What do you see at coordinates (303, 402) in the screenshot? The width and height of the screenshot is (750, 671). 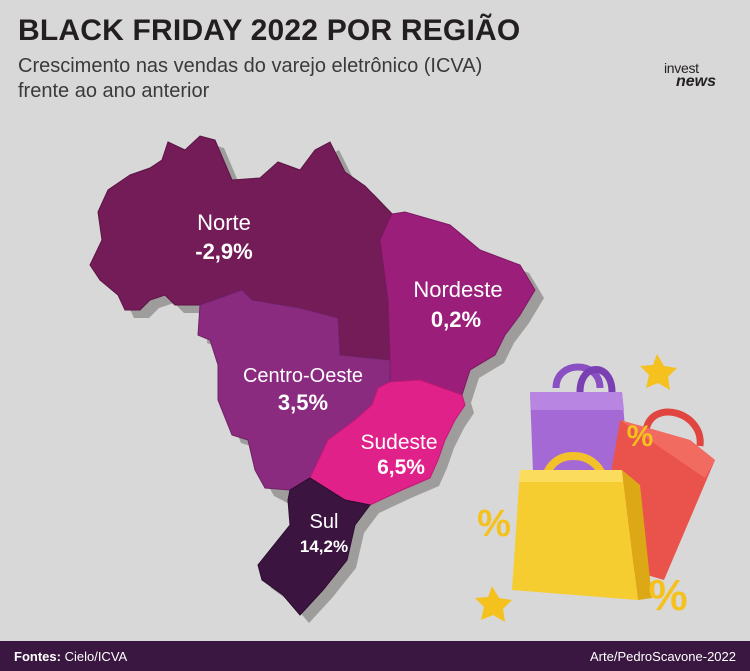 I see `region-value-centro-oeste: 3,5%` at bounding box center [303, 402].